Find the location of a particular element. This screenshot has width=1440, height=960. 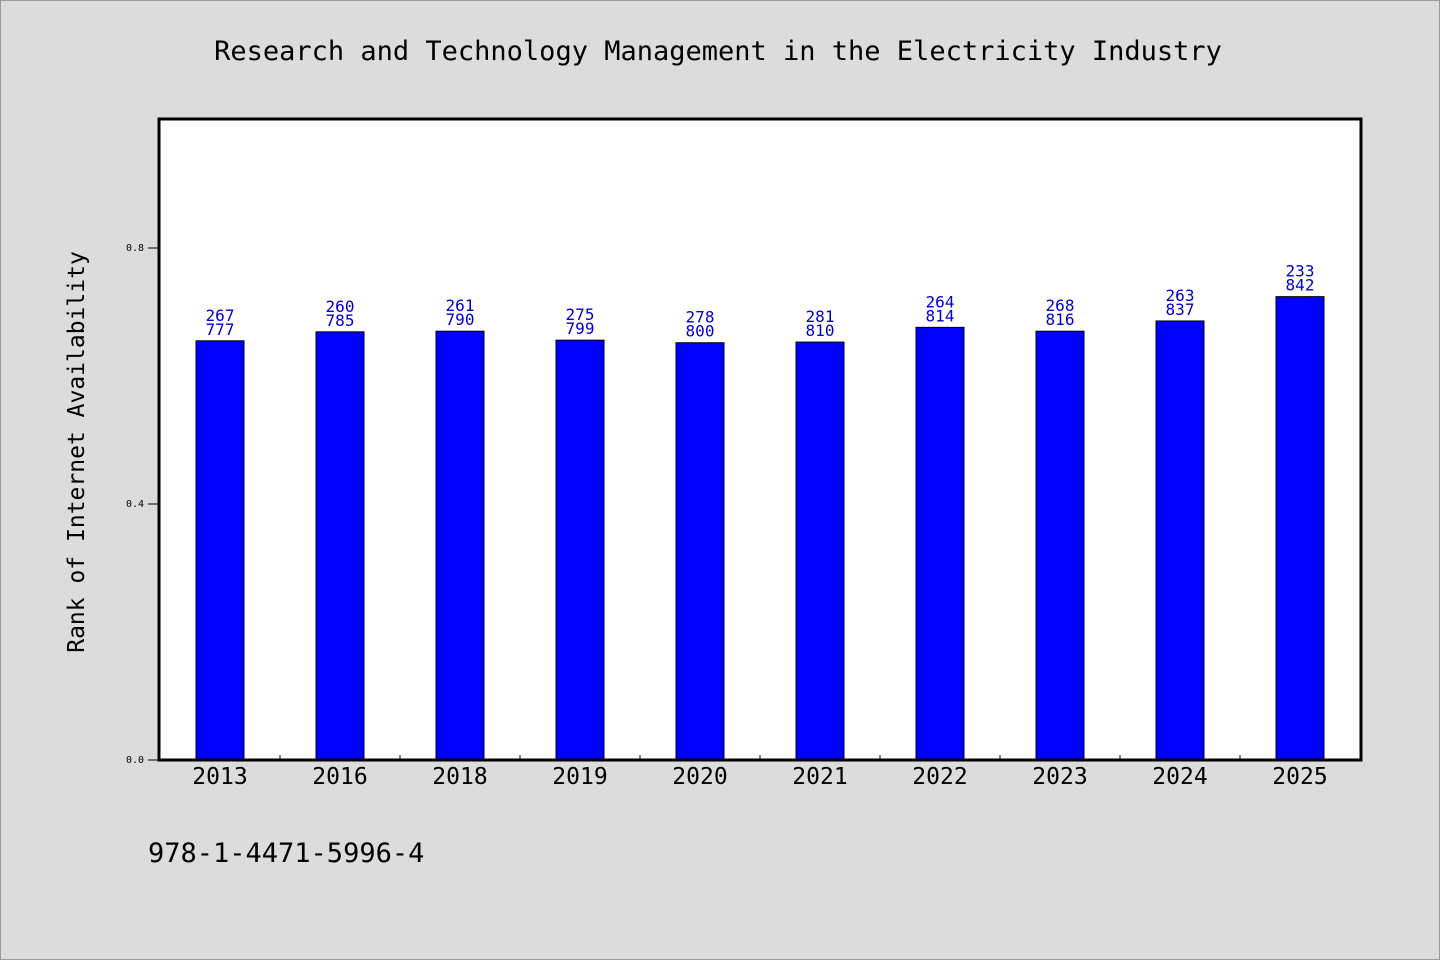

x-tick-label: 2020 is located at coordinates (699, 777).